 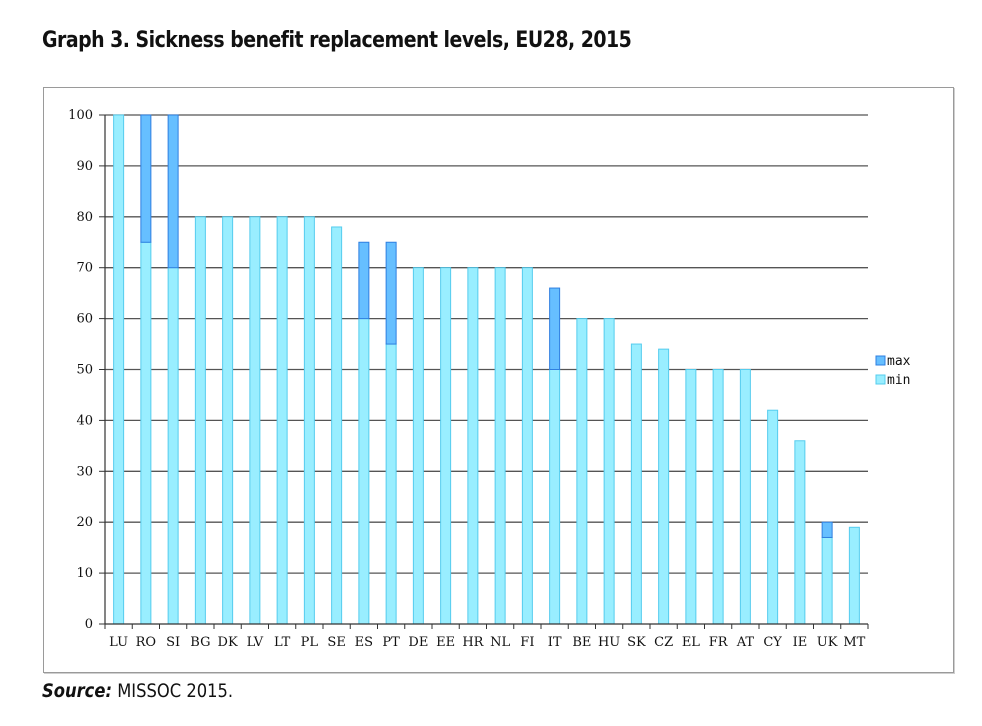 I want to click on x-tick-label: RO, so click(x=146, y=642).